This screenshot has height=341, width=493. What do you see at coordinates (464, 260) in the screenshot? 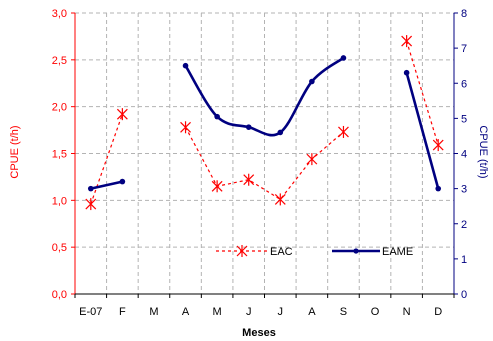
I see `right-tick-label: 1` at bounding box center [464, 260].